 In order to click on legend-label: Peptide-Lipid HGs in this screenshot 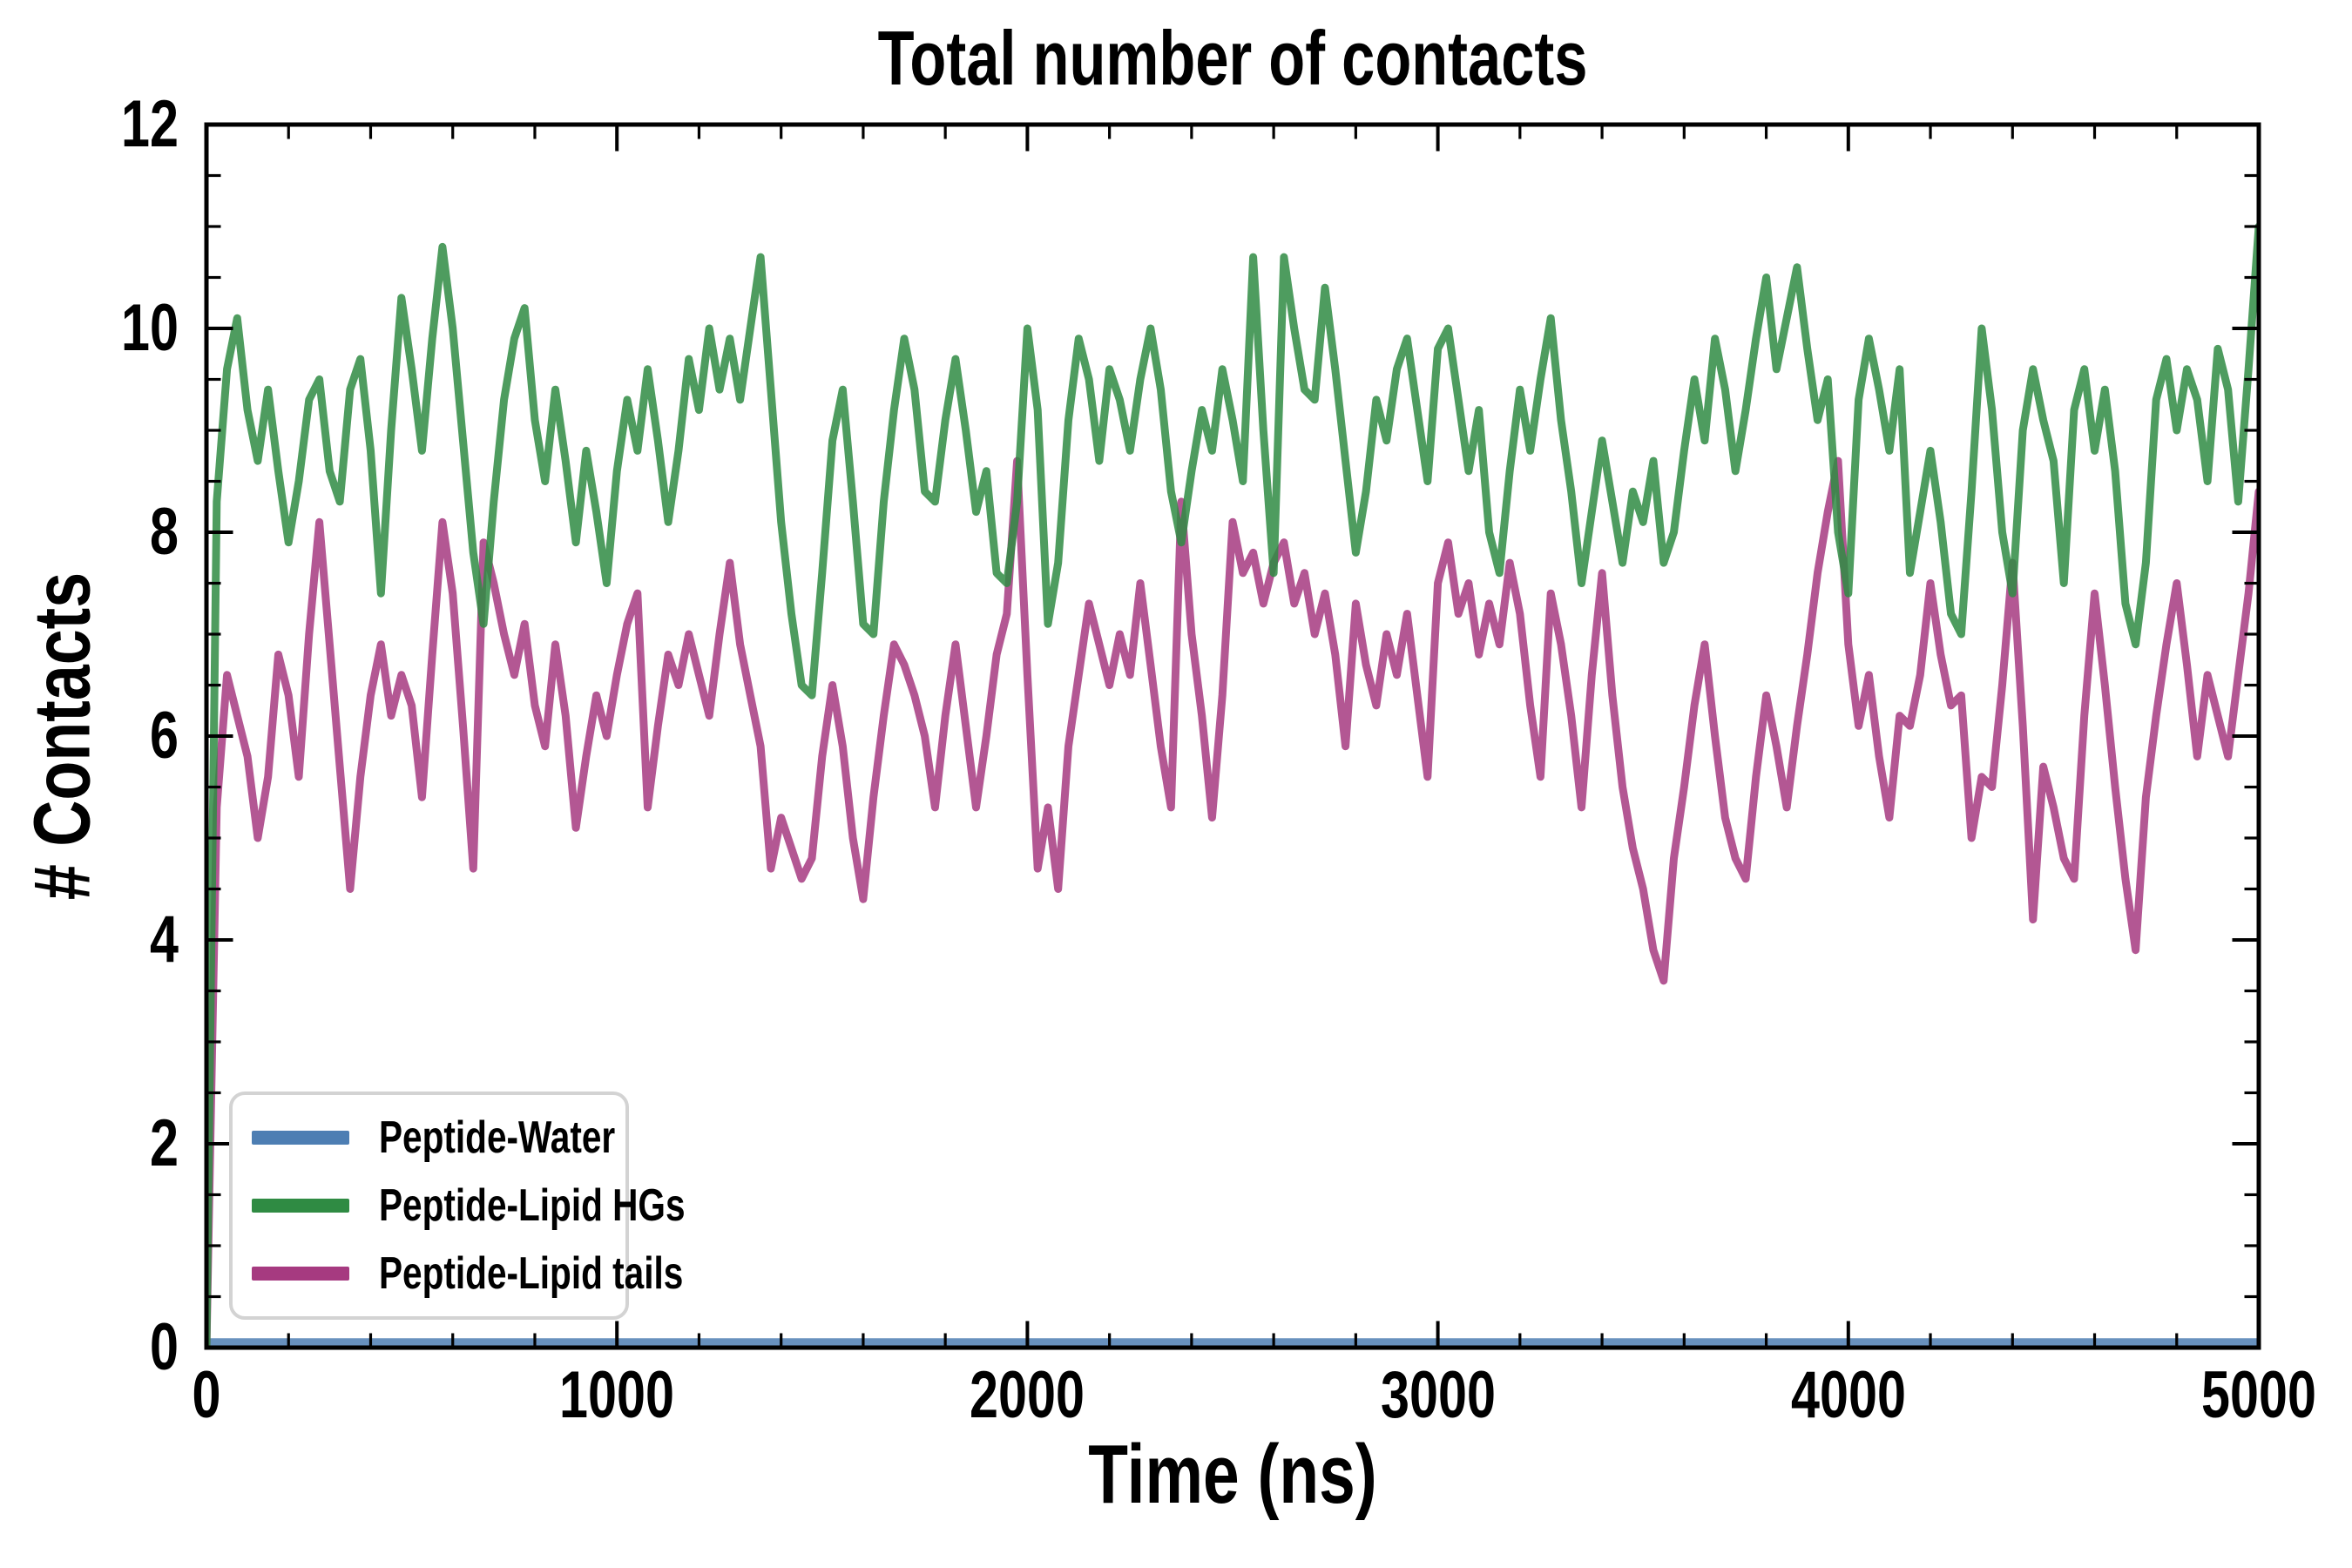, I will do `click(532, 1205)`.